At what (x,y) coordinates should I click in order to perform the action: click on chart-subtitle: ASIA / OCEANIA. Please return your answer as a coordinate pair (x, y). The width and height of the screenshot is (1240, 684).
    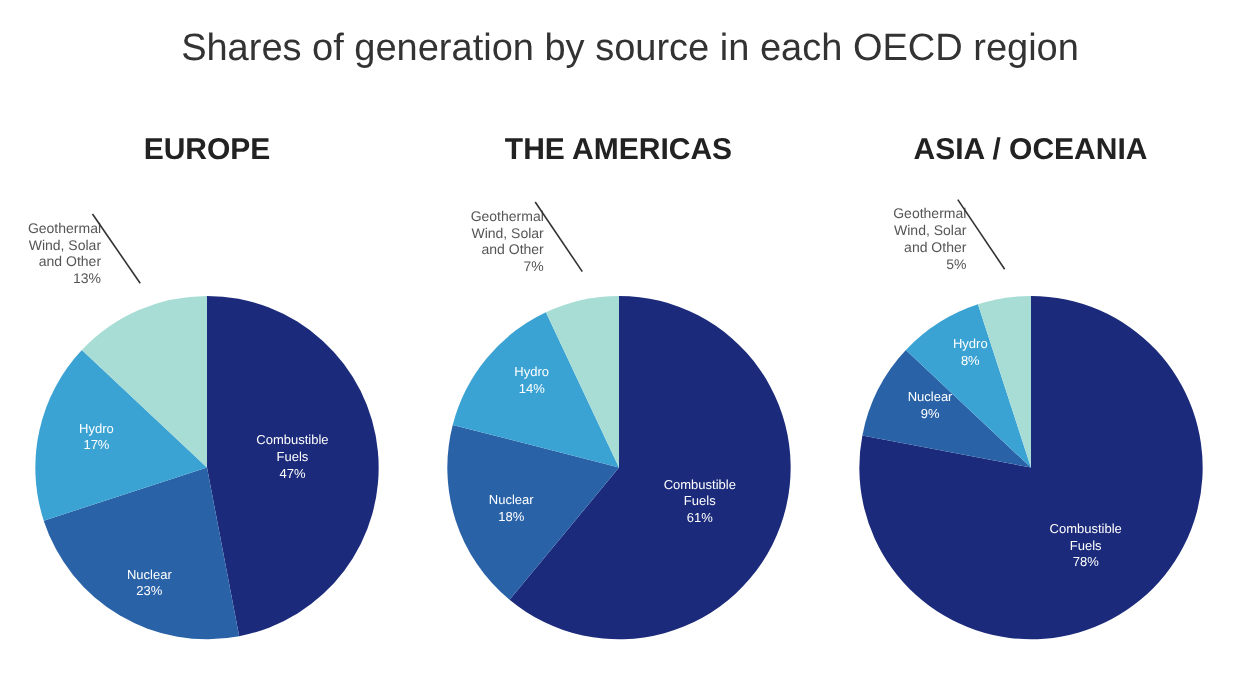
    Looking at the image, I should click on (1030, 149).